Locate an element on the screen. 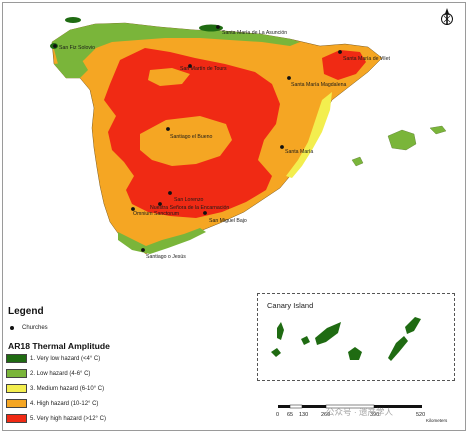 This screenshot has height=435, width=470. legend-class-row: 1. Very low hazard (<4° C) is located at coordinates (53, 358).